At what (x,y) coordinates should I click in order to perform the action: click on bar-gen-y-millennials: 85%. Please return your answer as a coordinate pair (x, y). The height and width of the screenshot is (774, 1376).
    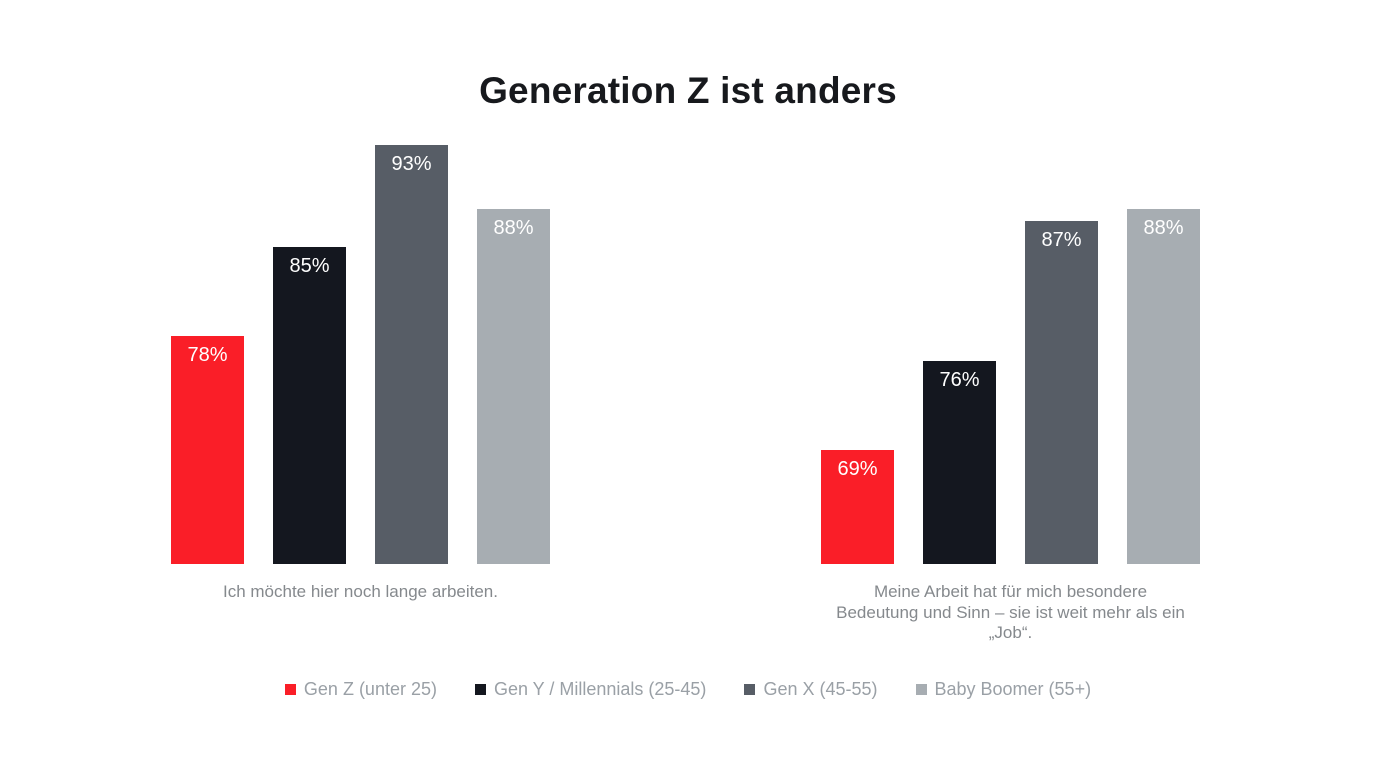
    Looking at the image, I should click on (309, 405).